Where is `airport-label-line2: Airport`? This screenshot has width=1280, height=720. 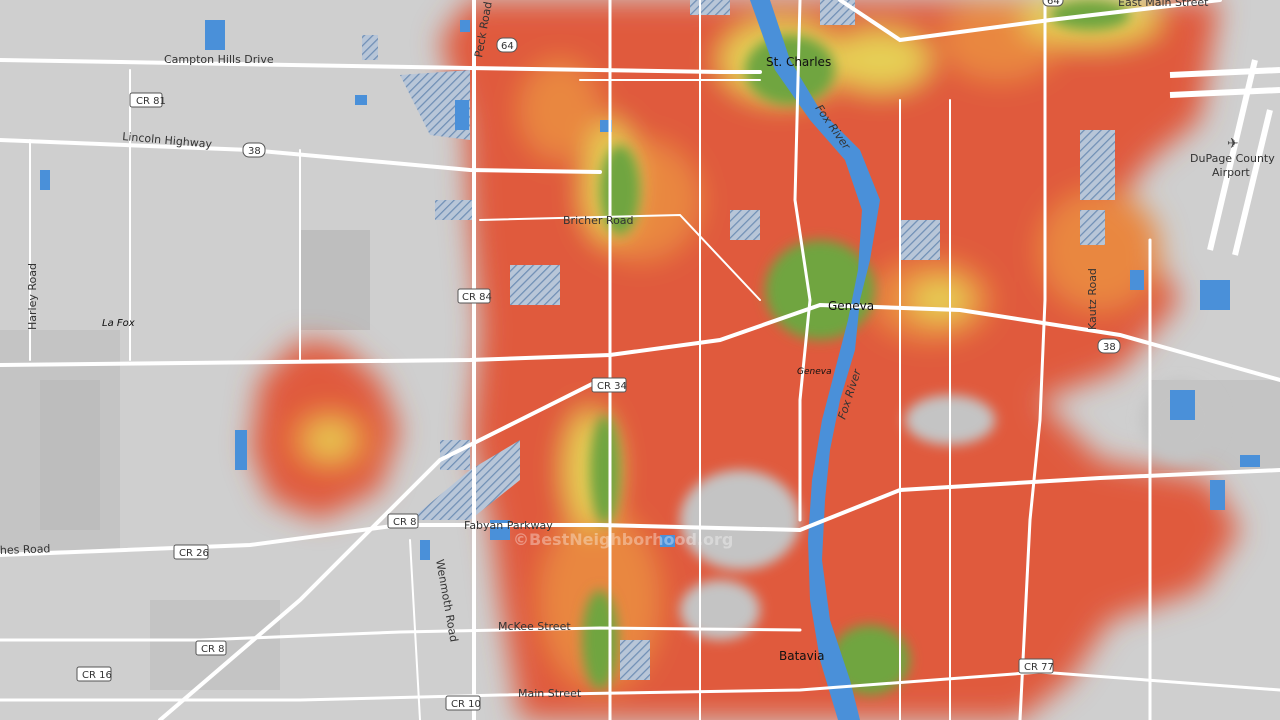 airport-label-line2: Airport is located at coordinates (1231, 172).